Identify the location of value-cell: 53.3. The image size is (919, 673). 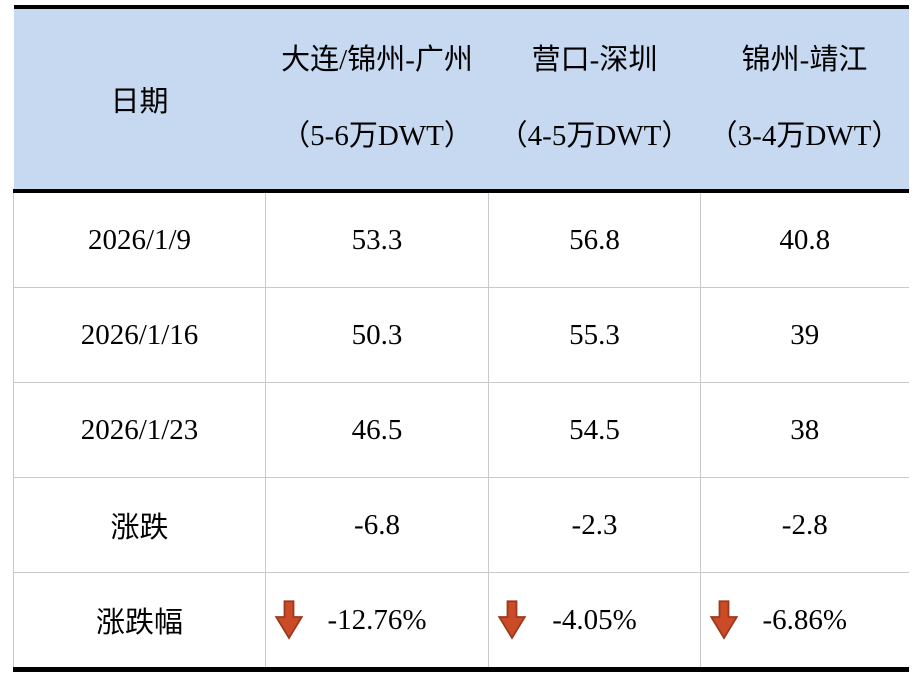
(377, 239).